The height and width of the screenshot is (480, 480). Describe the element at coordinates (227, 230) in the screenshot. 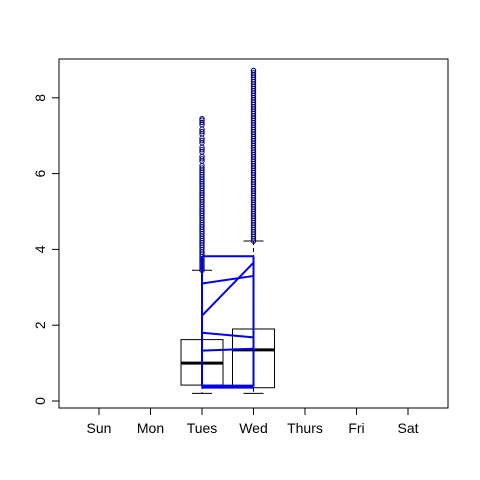

I see `boxes` at that location.